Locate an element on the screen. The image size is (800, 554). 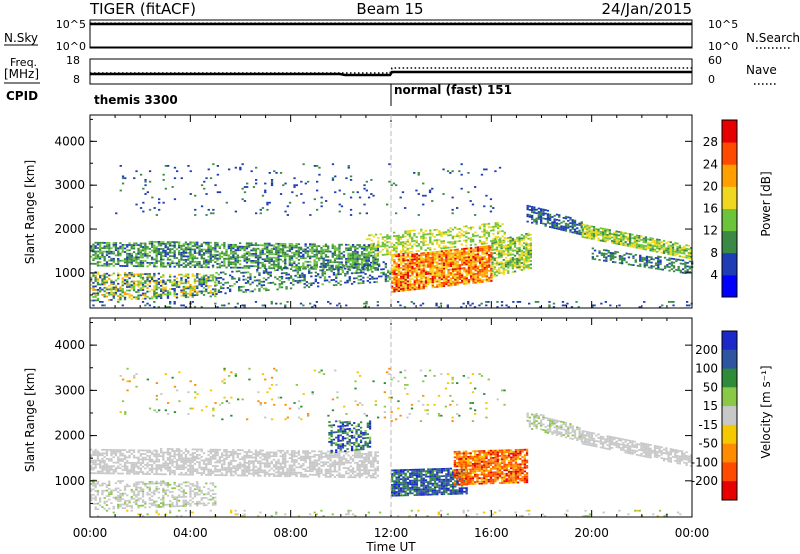
nave-tick-bottom: 0 is located at coordinates (711, 79).